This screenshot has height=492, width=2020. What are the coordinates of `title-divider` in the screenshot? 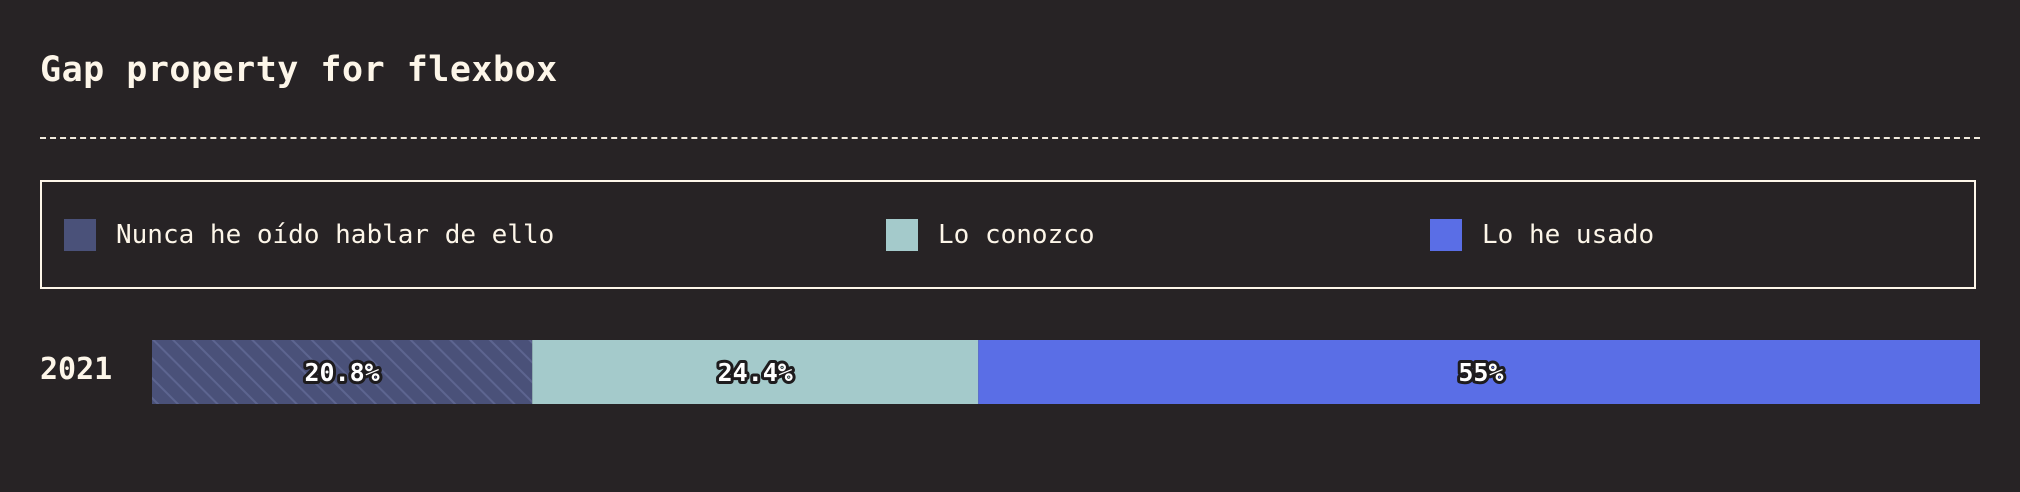 It's located at (1010, 138).